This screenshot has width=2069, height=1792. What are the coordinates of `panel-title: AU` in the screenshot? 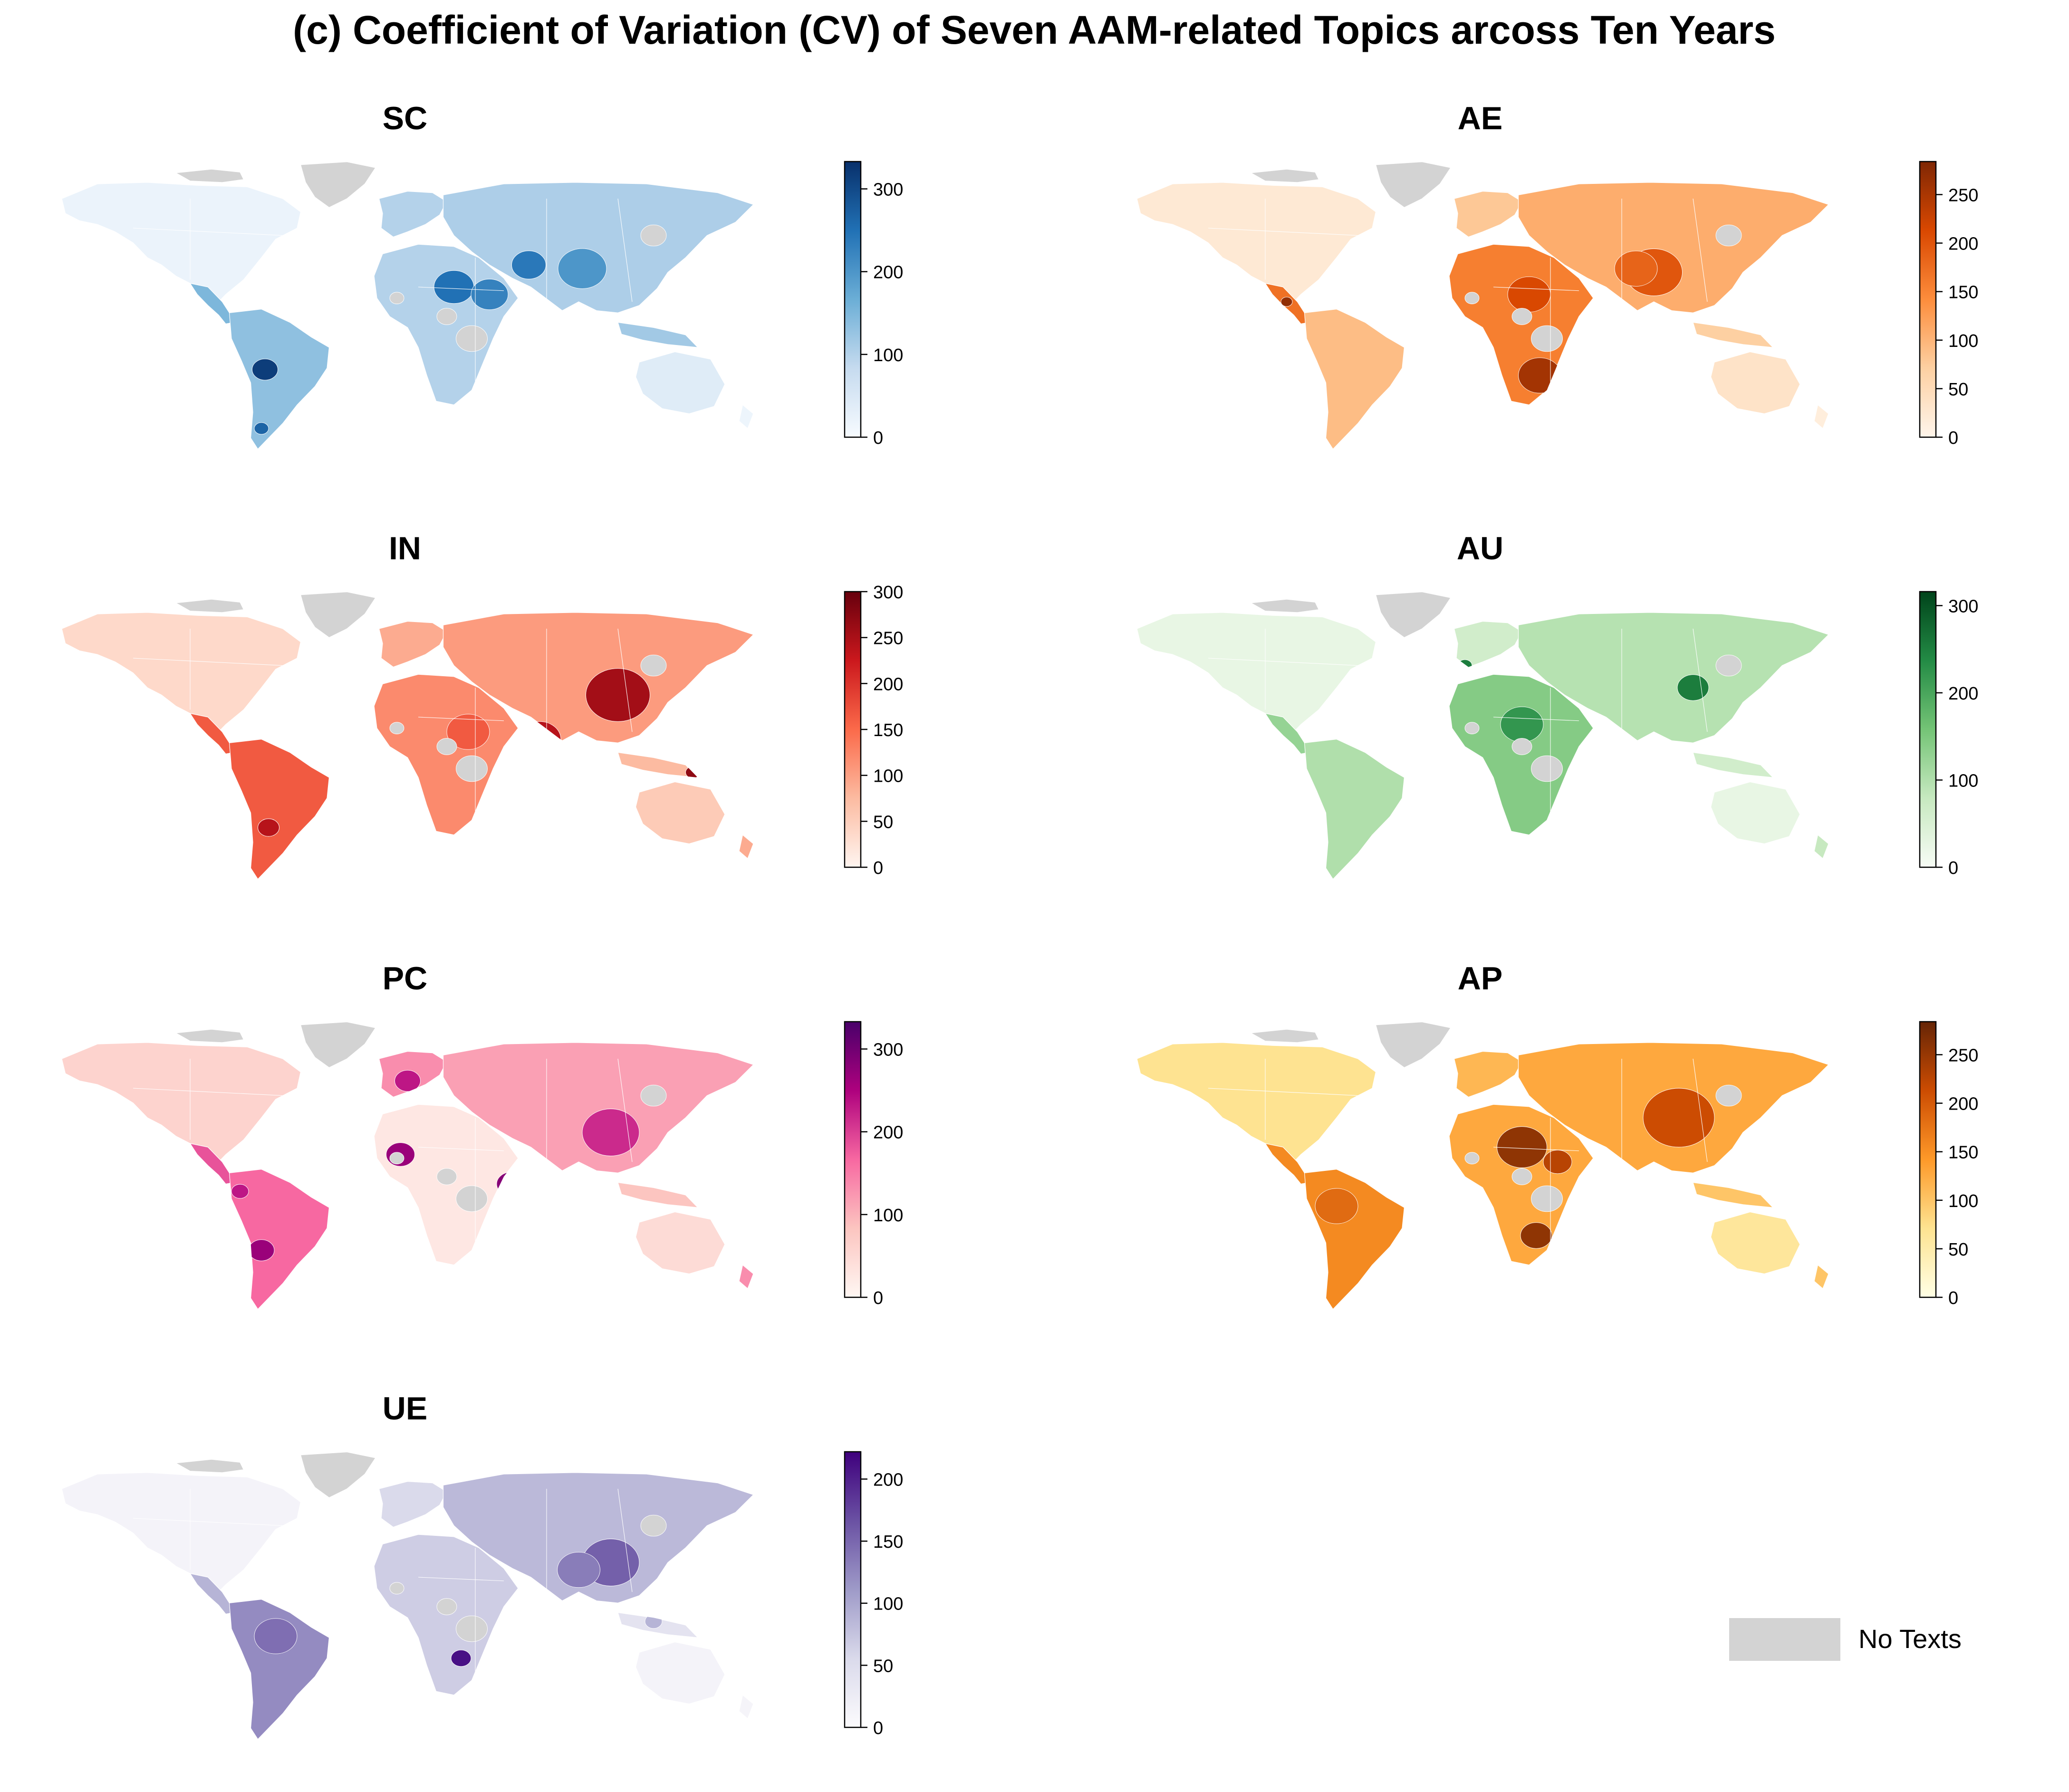 It's located at (1480, 548).